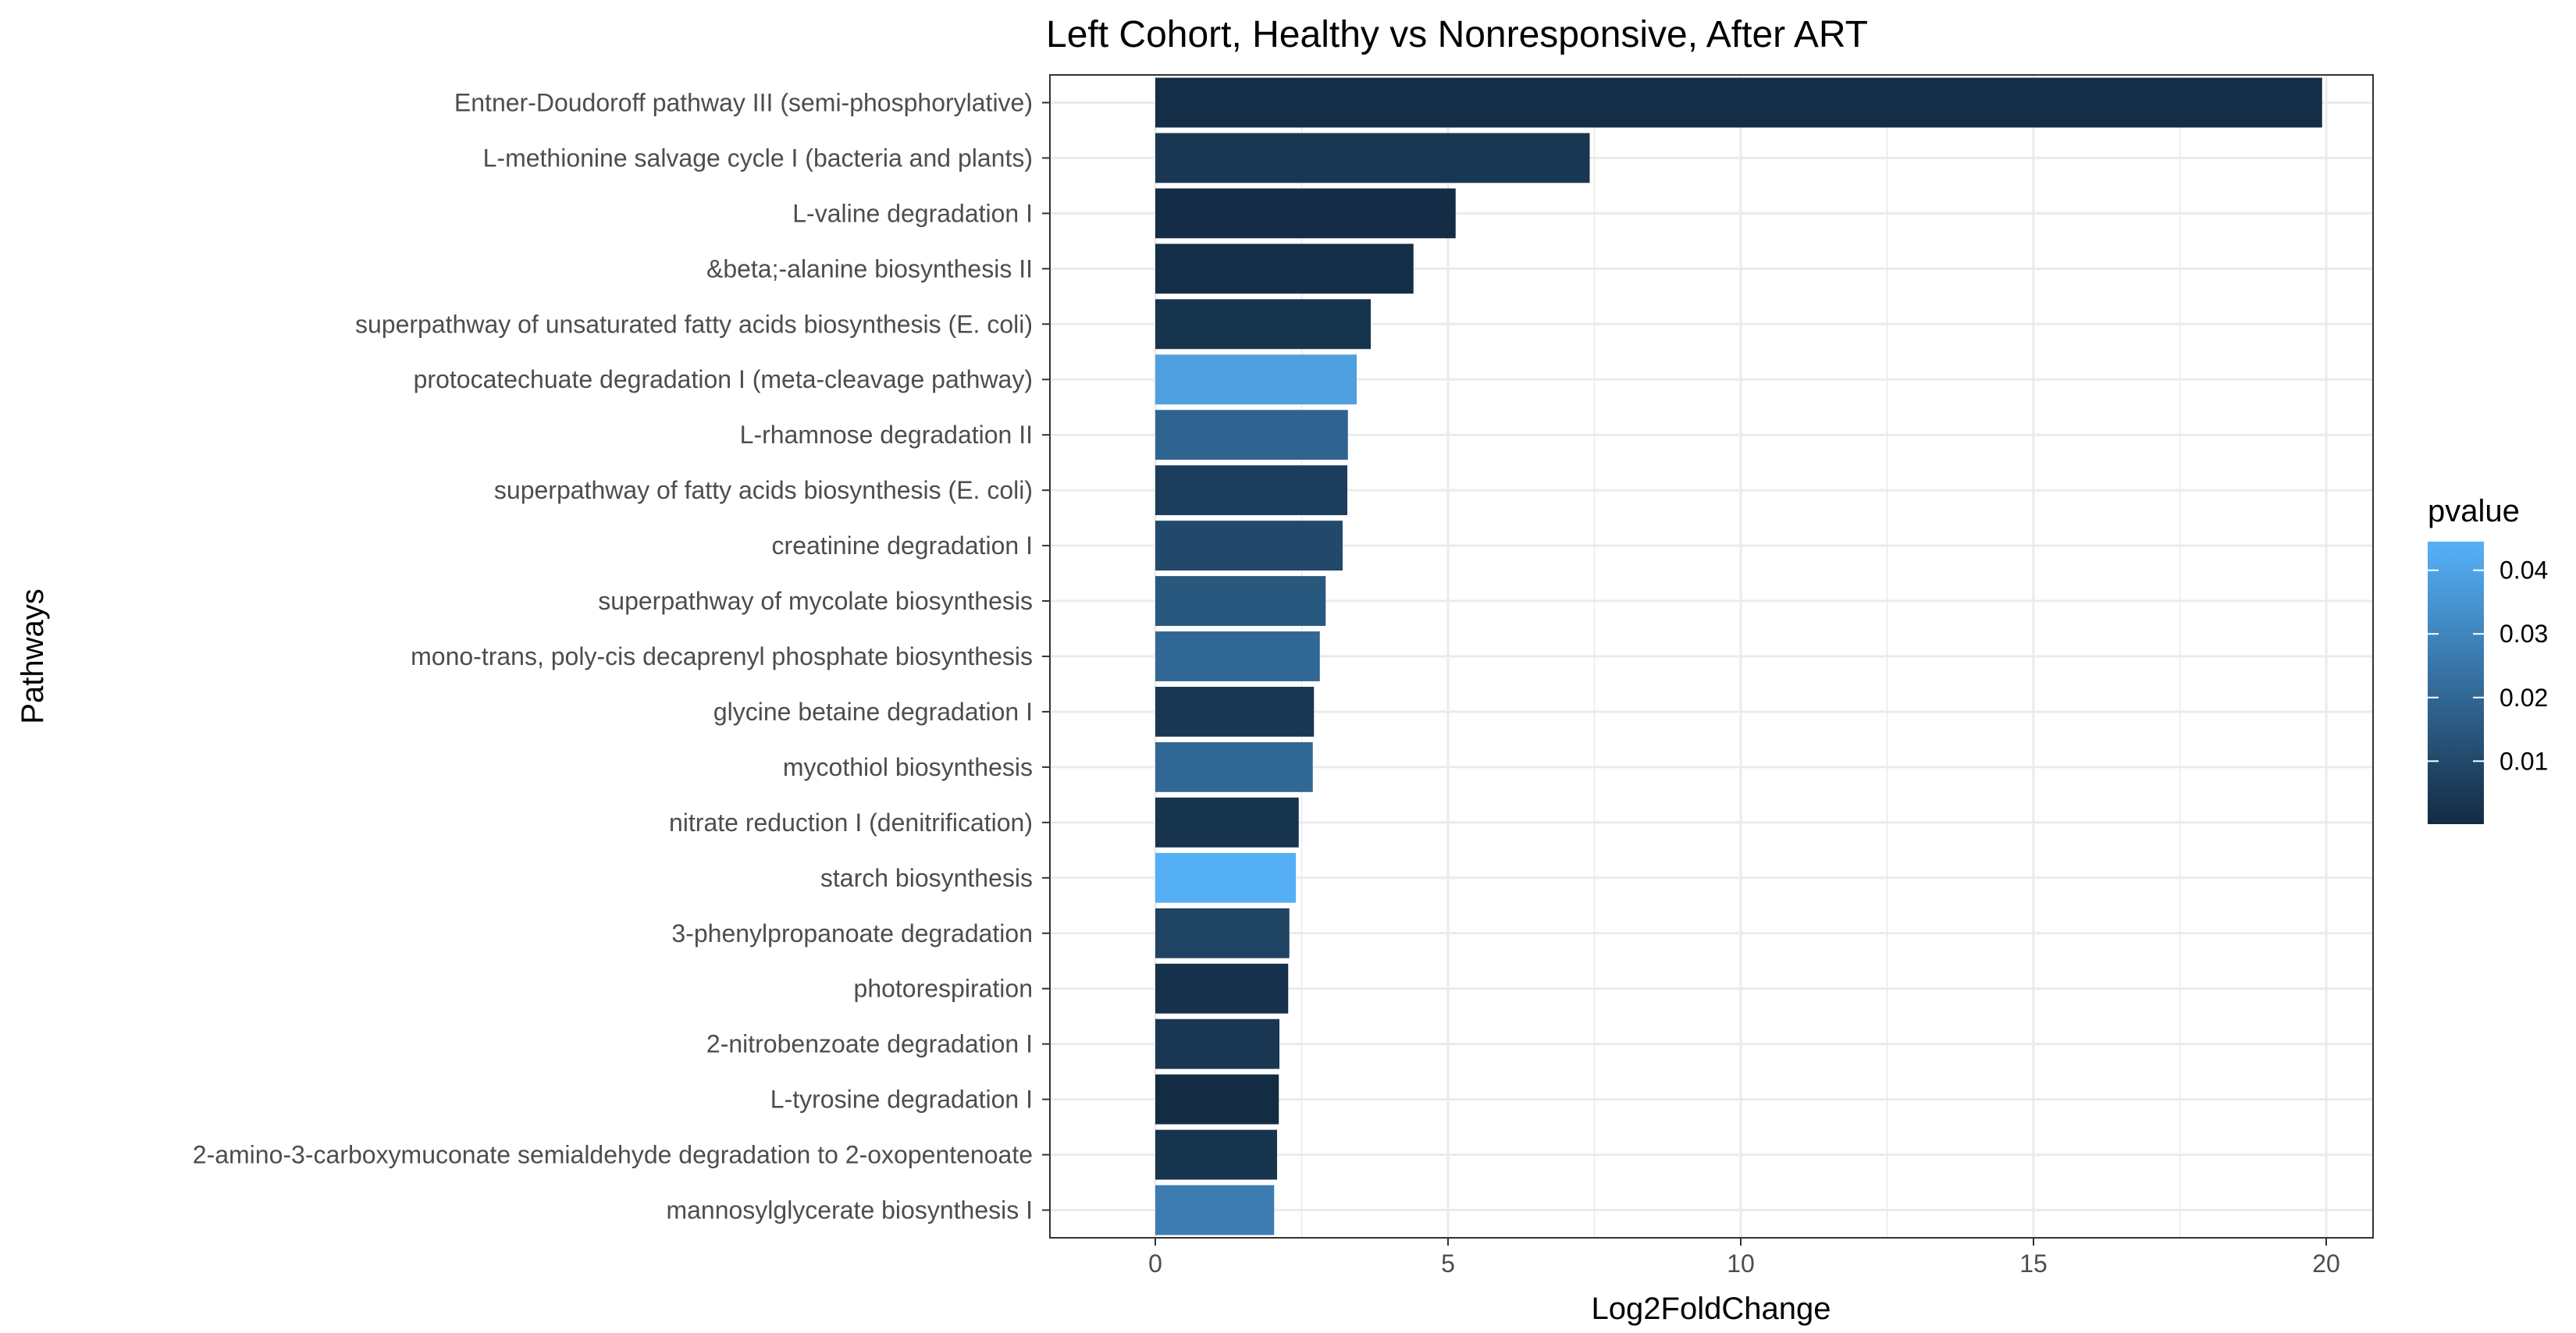 The width and height of the screenshot is (2576, 1333). Describe the element at coordinates (901, 1100) in the screenshot. I see `category-label: L-tyrosine degradation I` at that location.